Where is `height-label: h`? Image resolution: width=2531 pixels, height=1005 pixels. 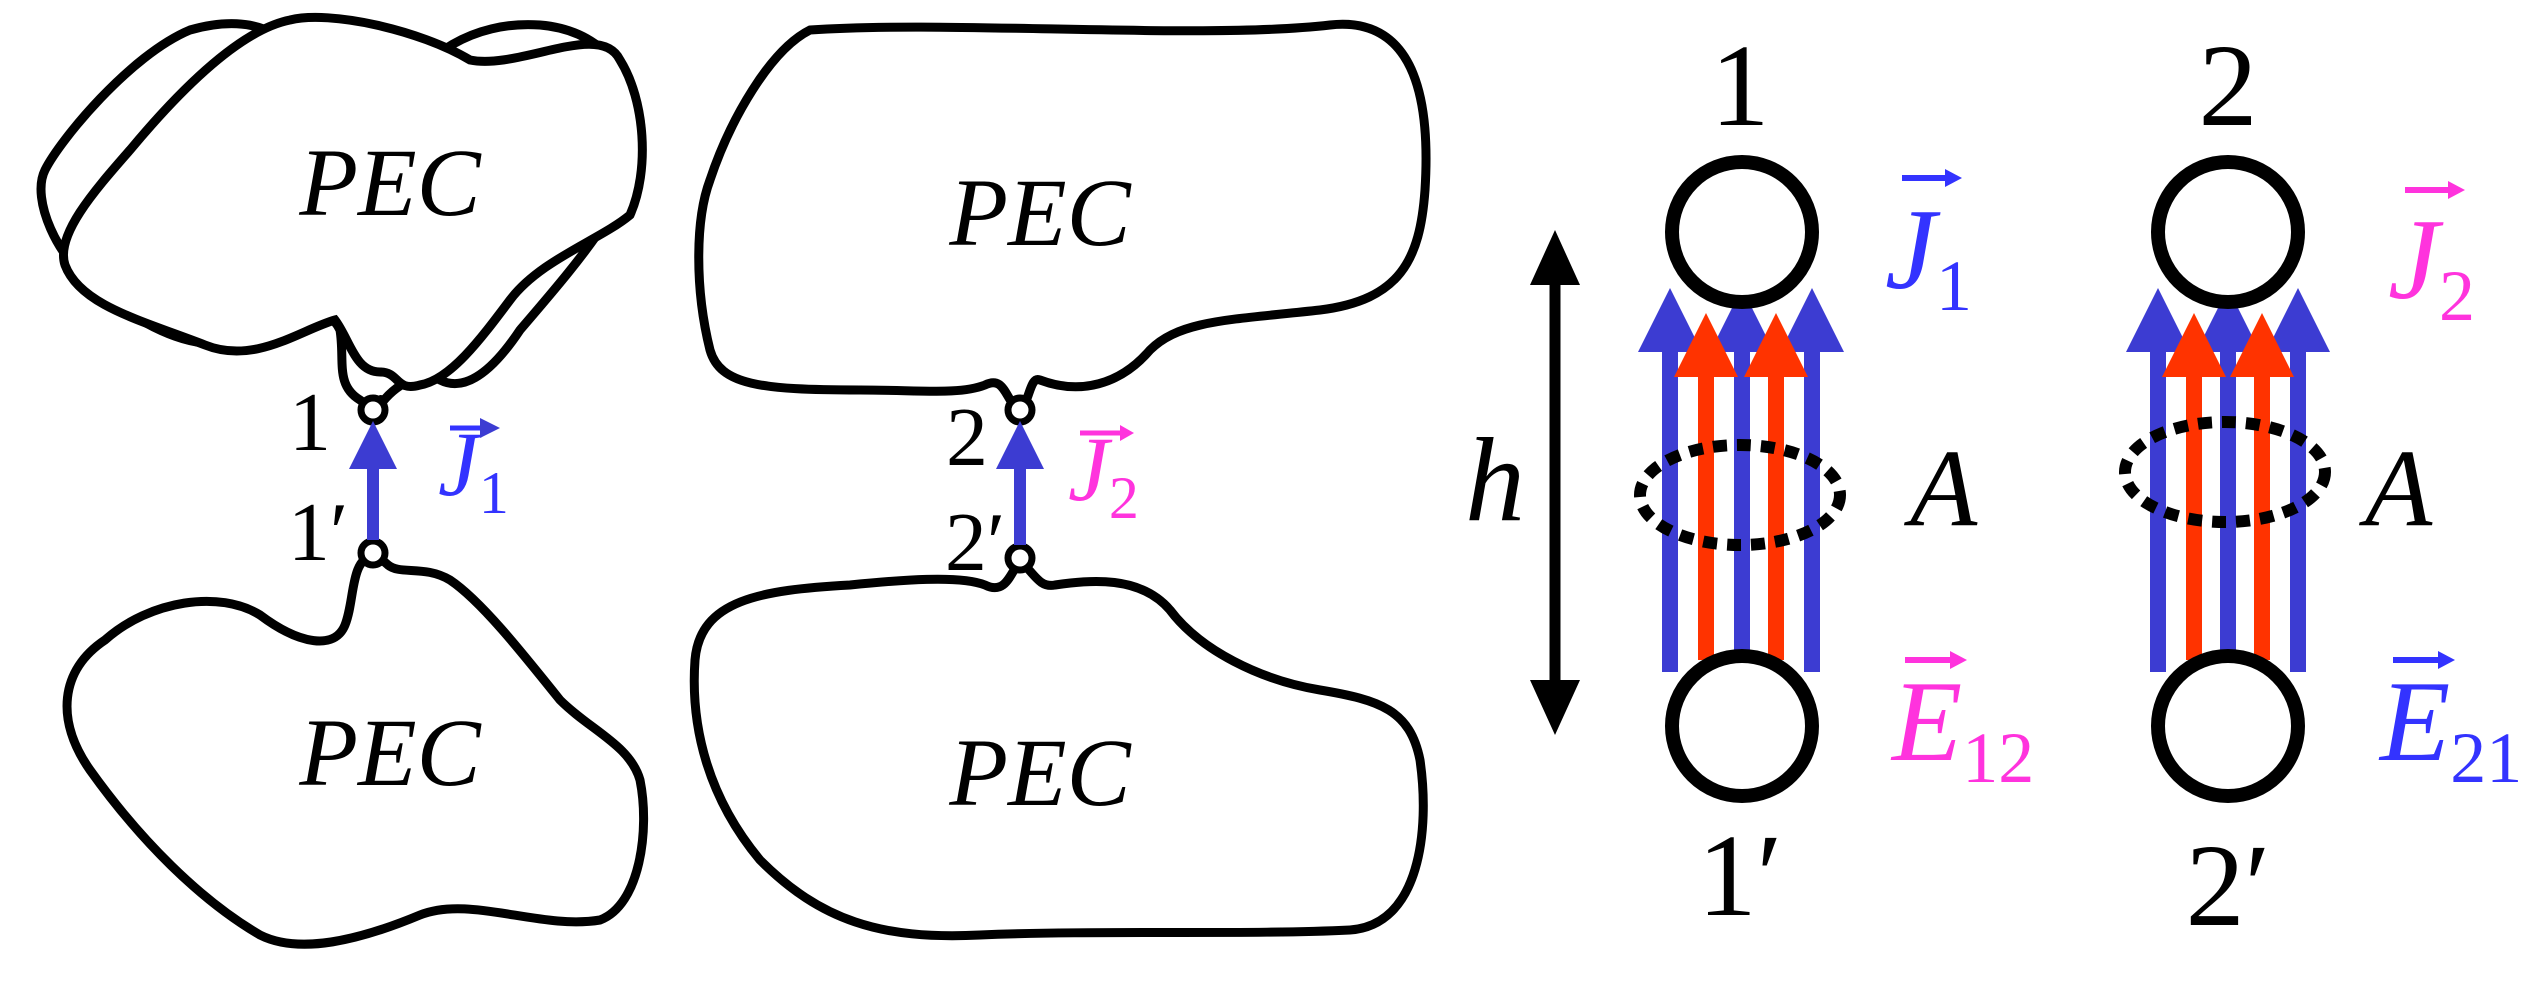
height-label: h is located at coordinates (1495, 479).